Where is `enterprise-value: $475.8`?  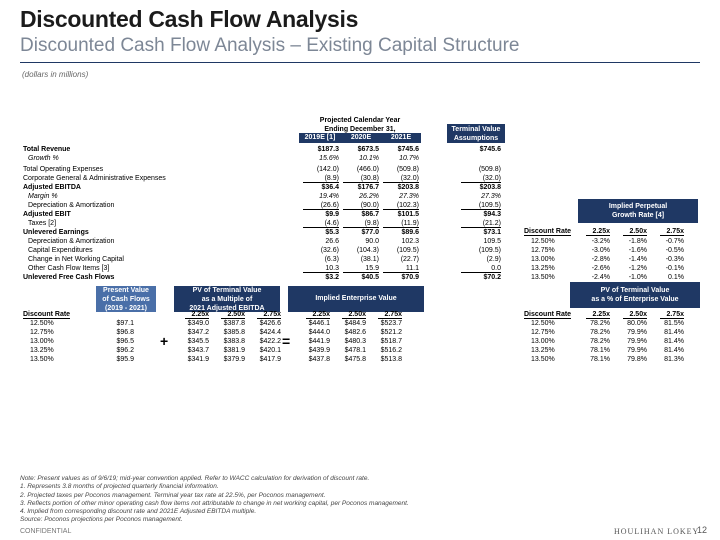 enterprise-value: $475.8 is located at coordinates (355, 359).